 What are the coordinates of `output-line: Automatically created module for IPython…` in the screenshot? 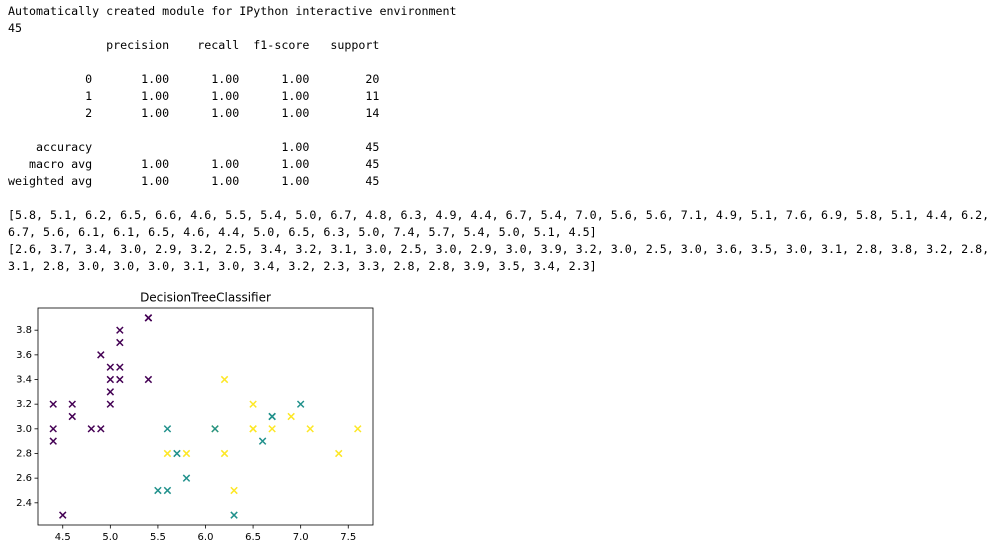 It's located at (232, 11).